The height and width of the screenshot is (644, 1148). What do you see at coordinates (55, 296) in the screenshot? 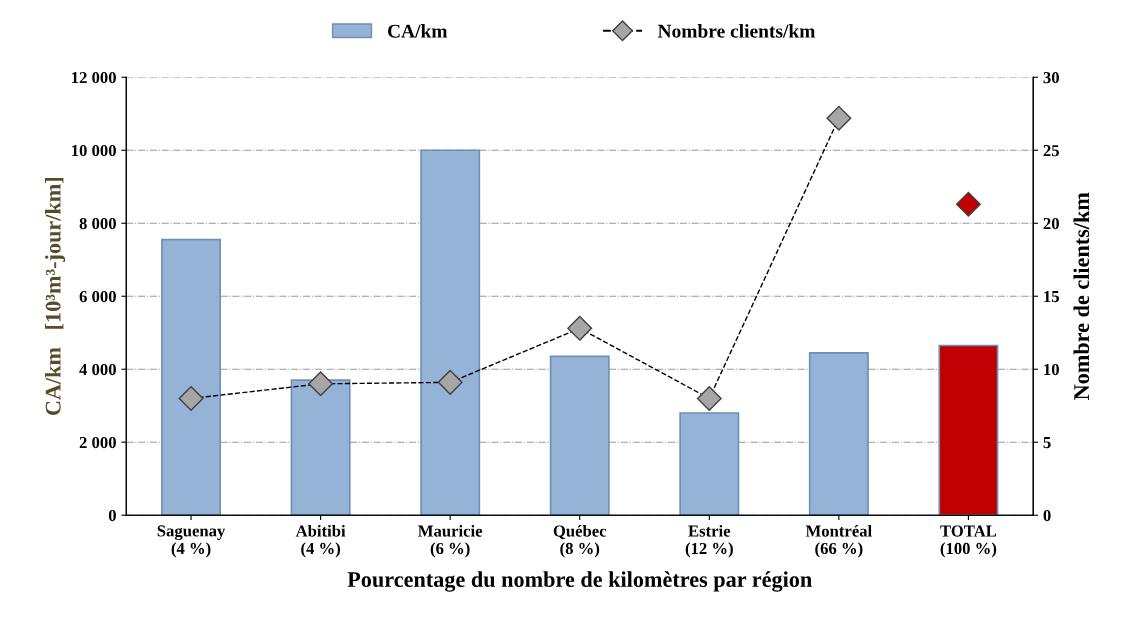
I see `y-axis-title: CA/km [10³m³-jour/km]` at bounding box center [55, 296].